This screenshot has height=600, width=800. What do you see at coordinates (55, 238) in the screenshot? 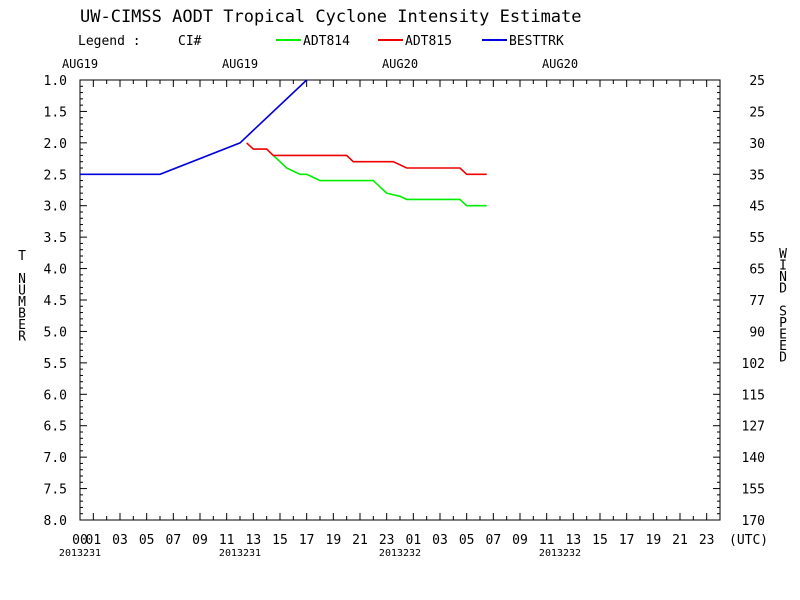
I see `y-tick-label: 3.5` at bounding box center [55, 238].